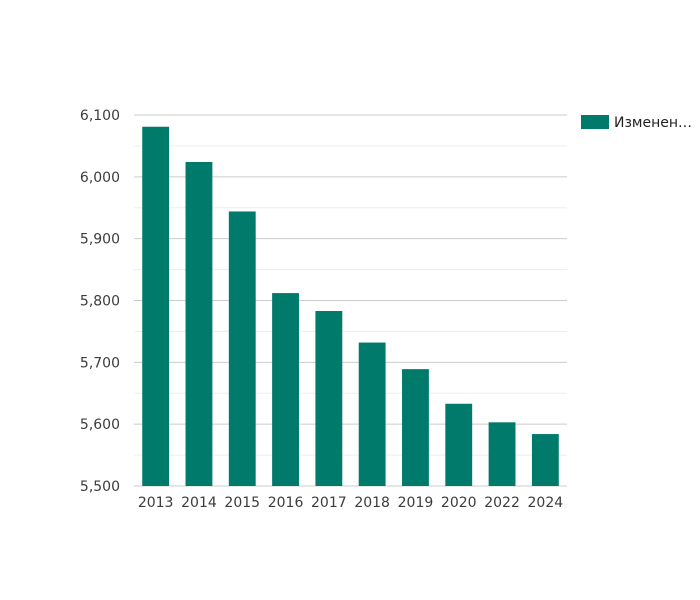  Describe the element at coordinates (595, 122) in the screenshot. I see `legend-swatch` at that location.